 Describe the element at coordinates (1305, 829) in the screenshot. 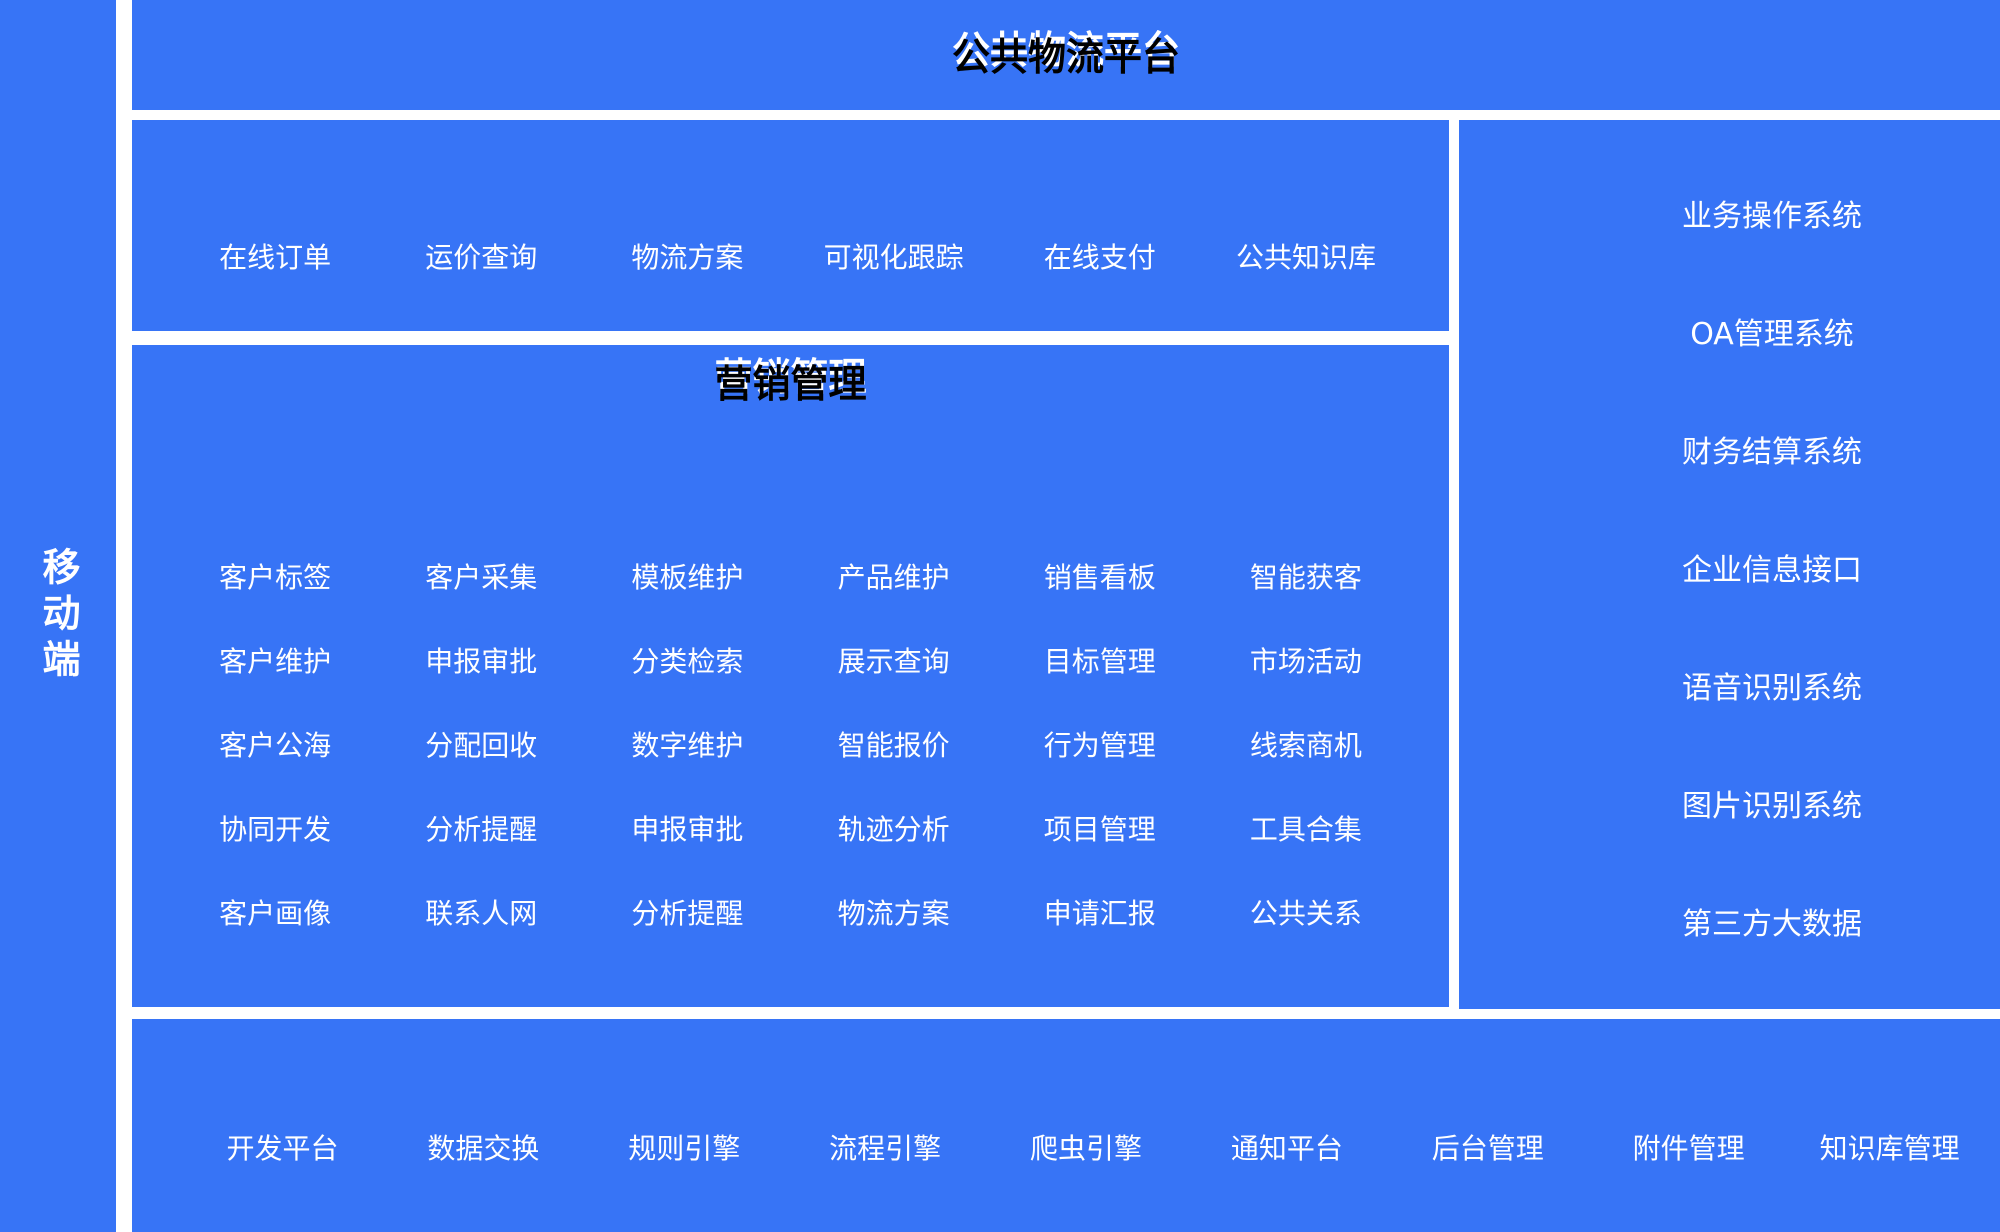

I see `marketing-item: 工具合集` at that location.